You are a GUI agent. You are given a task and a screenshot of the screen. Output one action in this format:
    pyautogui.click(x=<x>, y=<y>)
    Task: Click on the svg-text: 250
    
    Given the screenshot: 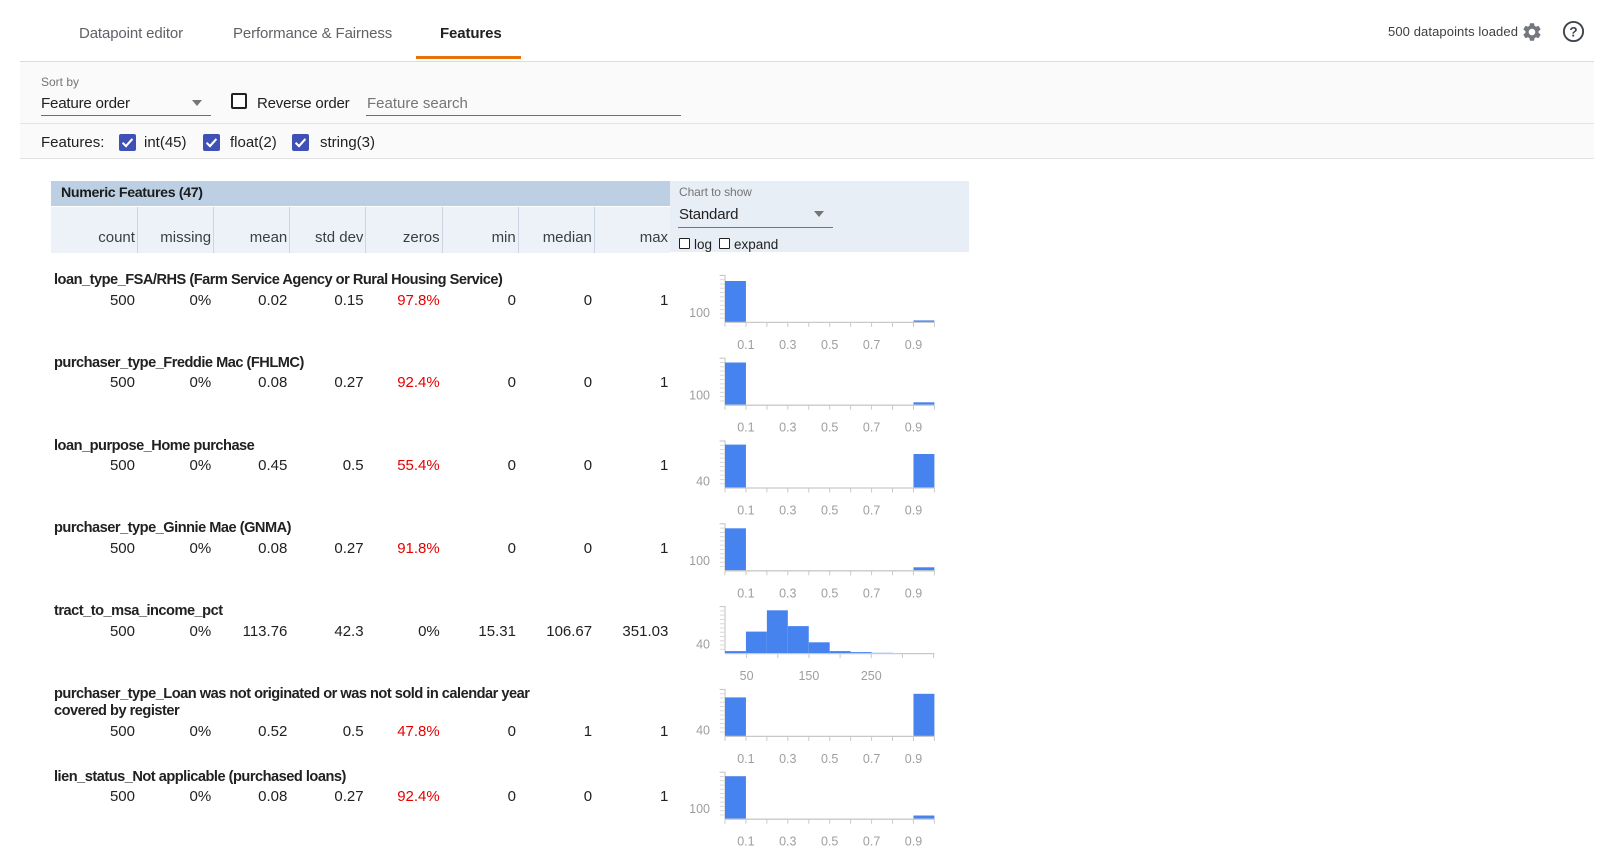 What is the action you would take?
    pyautogui.click(x=871, y=676)
    